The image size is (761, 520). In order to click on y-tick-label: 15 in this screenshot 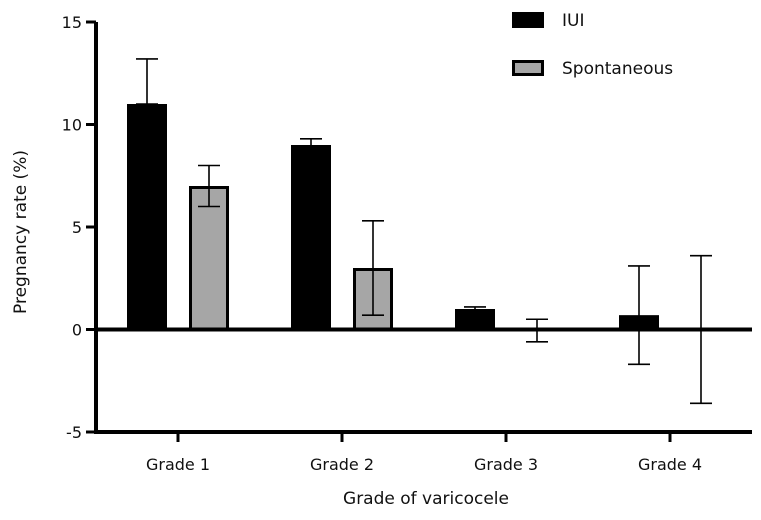, I will do `click(72, 22)`.